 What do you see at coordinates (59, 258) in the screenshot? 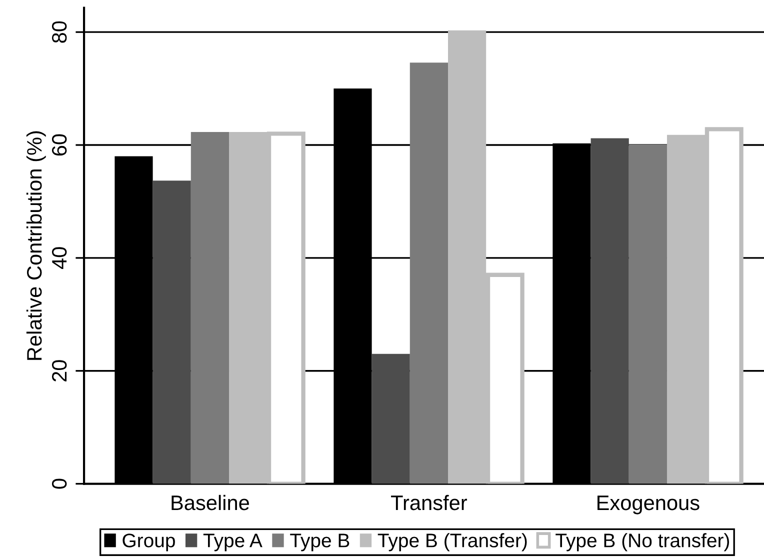
I see `y-tick-label: 40` at bounding box center [59, 258].